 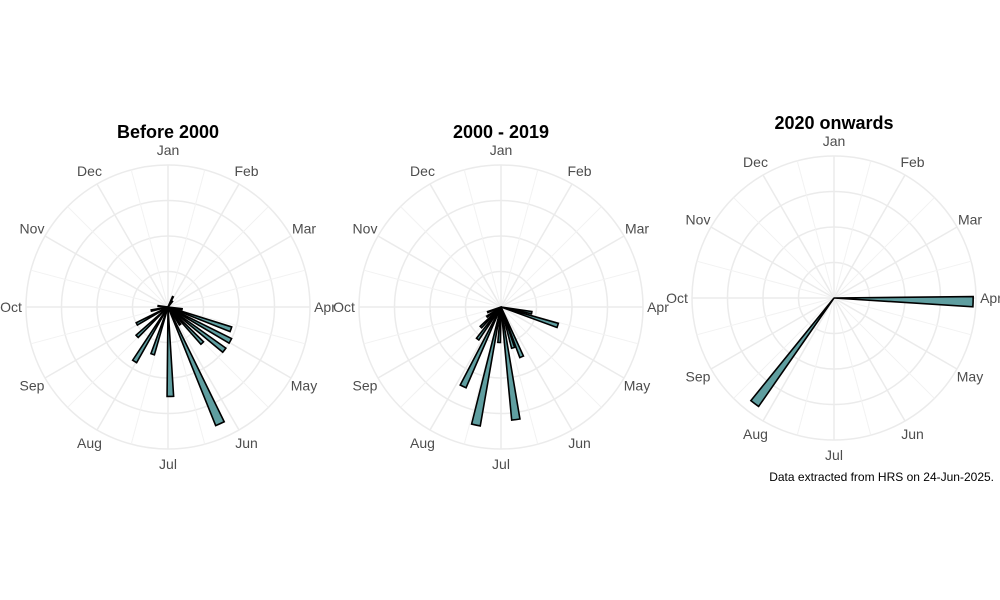 I want to click on month-label-dec: Dec, so click(x=89, y=171).